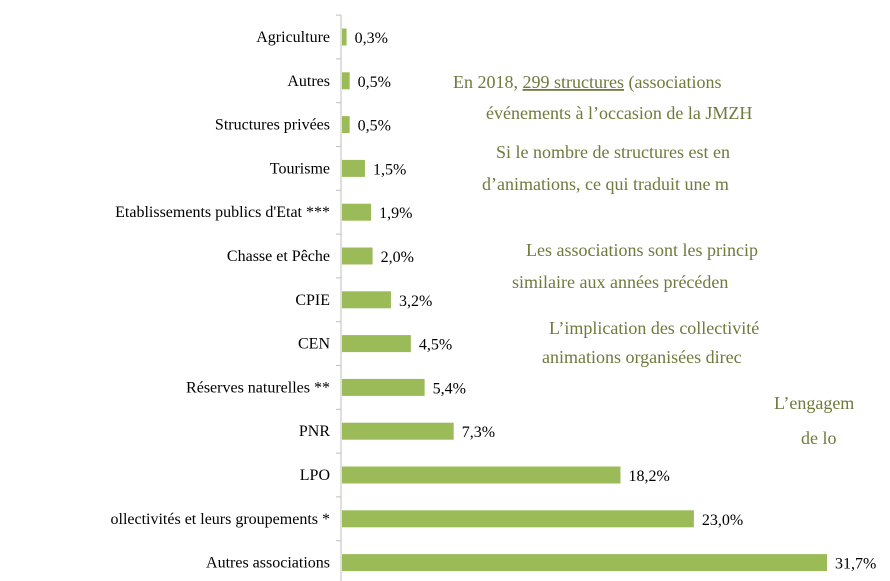 This screenshot has height=581, width=890. What do you see at coordinates (278, 256) in the screenshot?
I see `category-label: Chasse et Pêche` at bounding box center [278, 256].